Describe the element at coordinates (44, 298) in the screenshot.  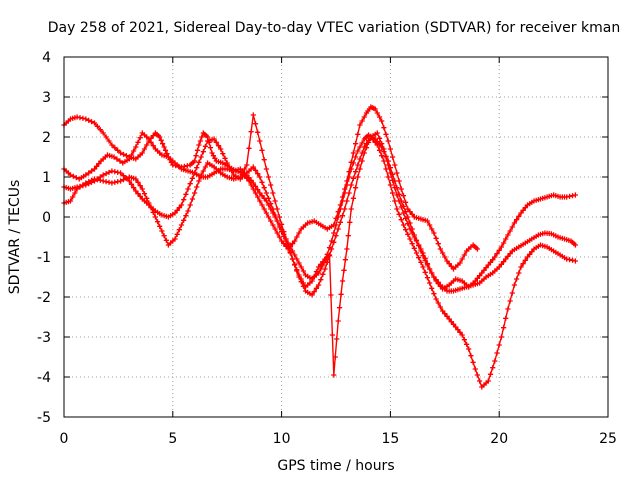
I see `y-tick-label: -2` at that location.